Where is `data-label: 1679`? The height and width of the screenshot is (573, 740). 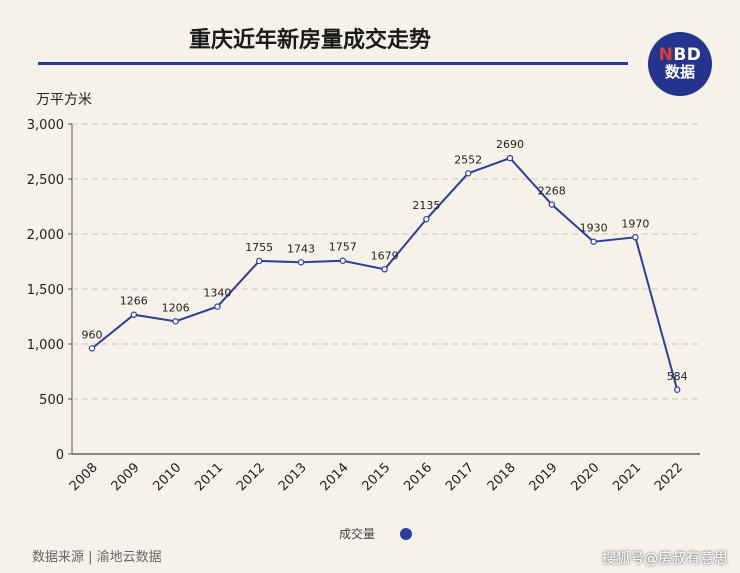
data-label: 1679 is located at coordinates (385, 255).